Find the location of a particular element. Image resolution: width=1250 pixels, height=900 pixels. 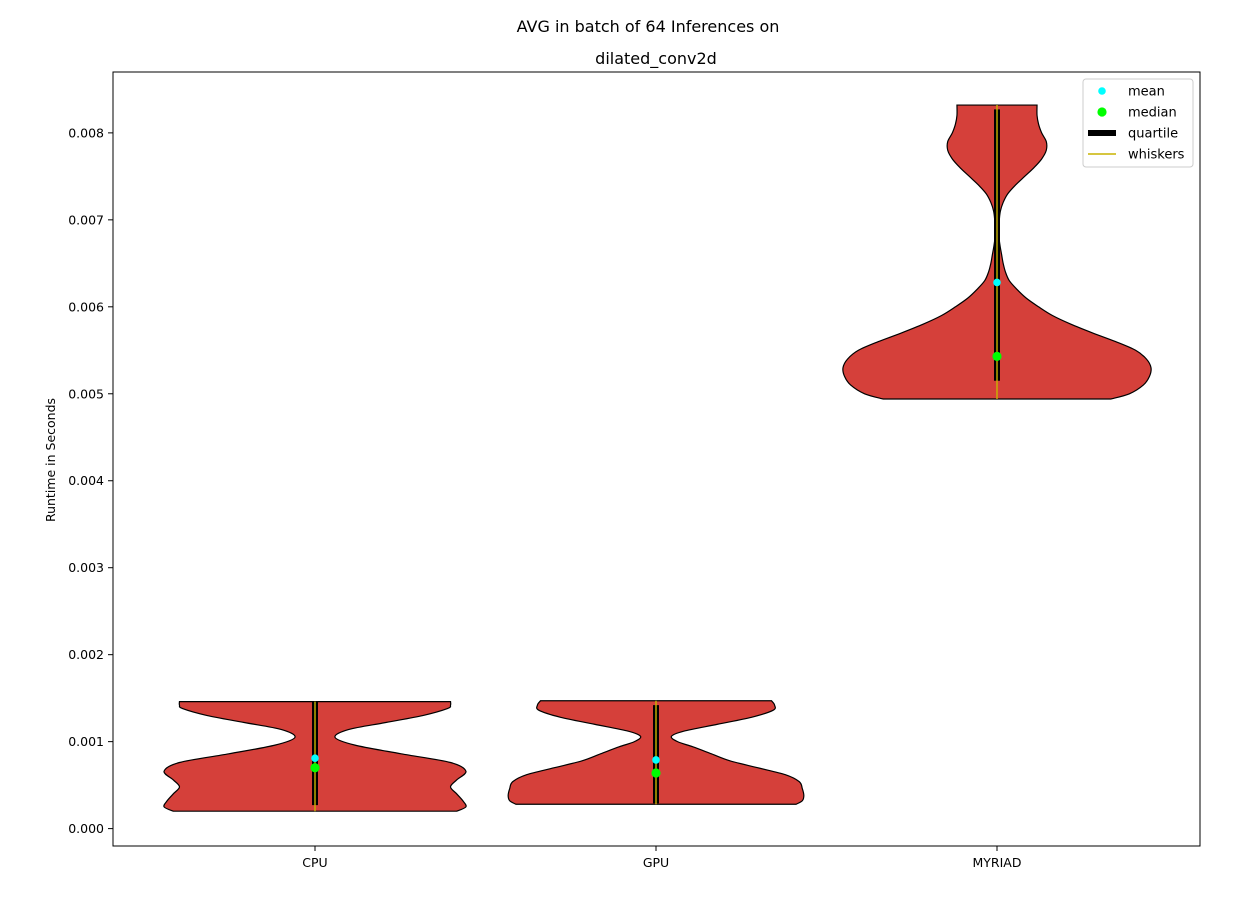

y-tick-label: 0.005 is located at coordinates (86, 393).